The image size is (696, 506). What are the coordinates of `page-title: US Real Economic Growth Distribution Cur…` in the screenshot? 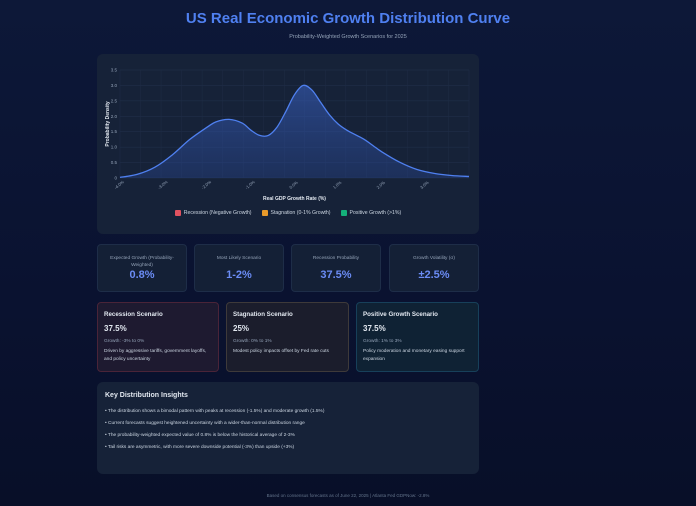 It's located at (348, 18).